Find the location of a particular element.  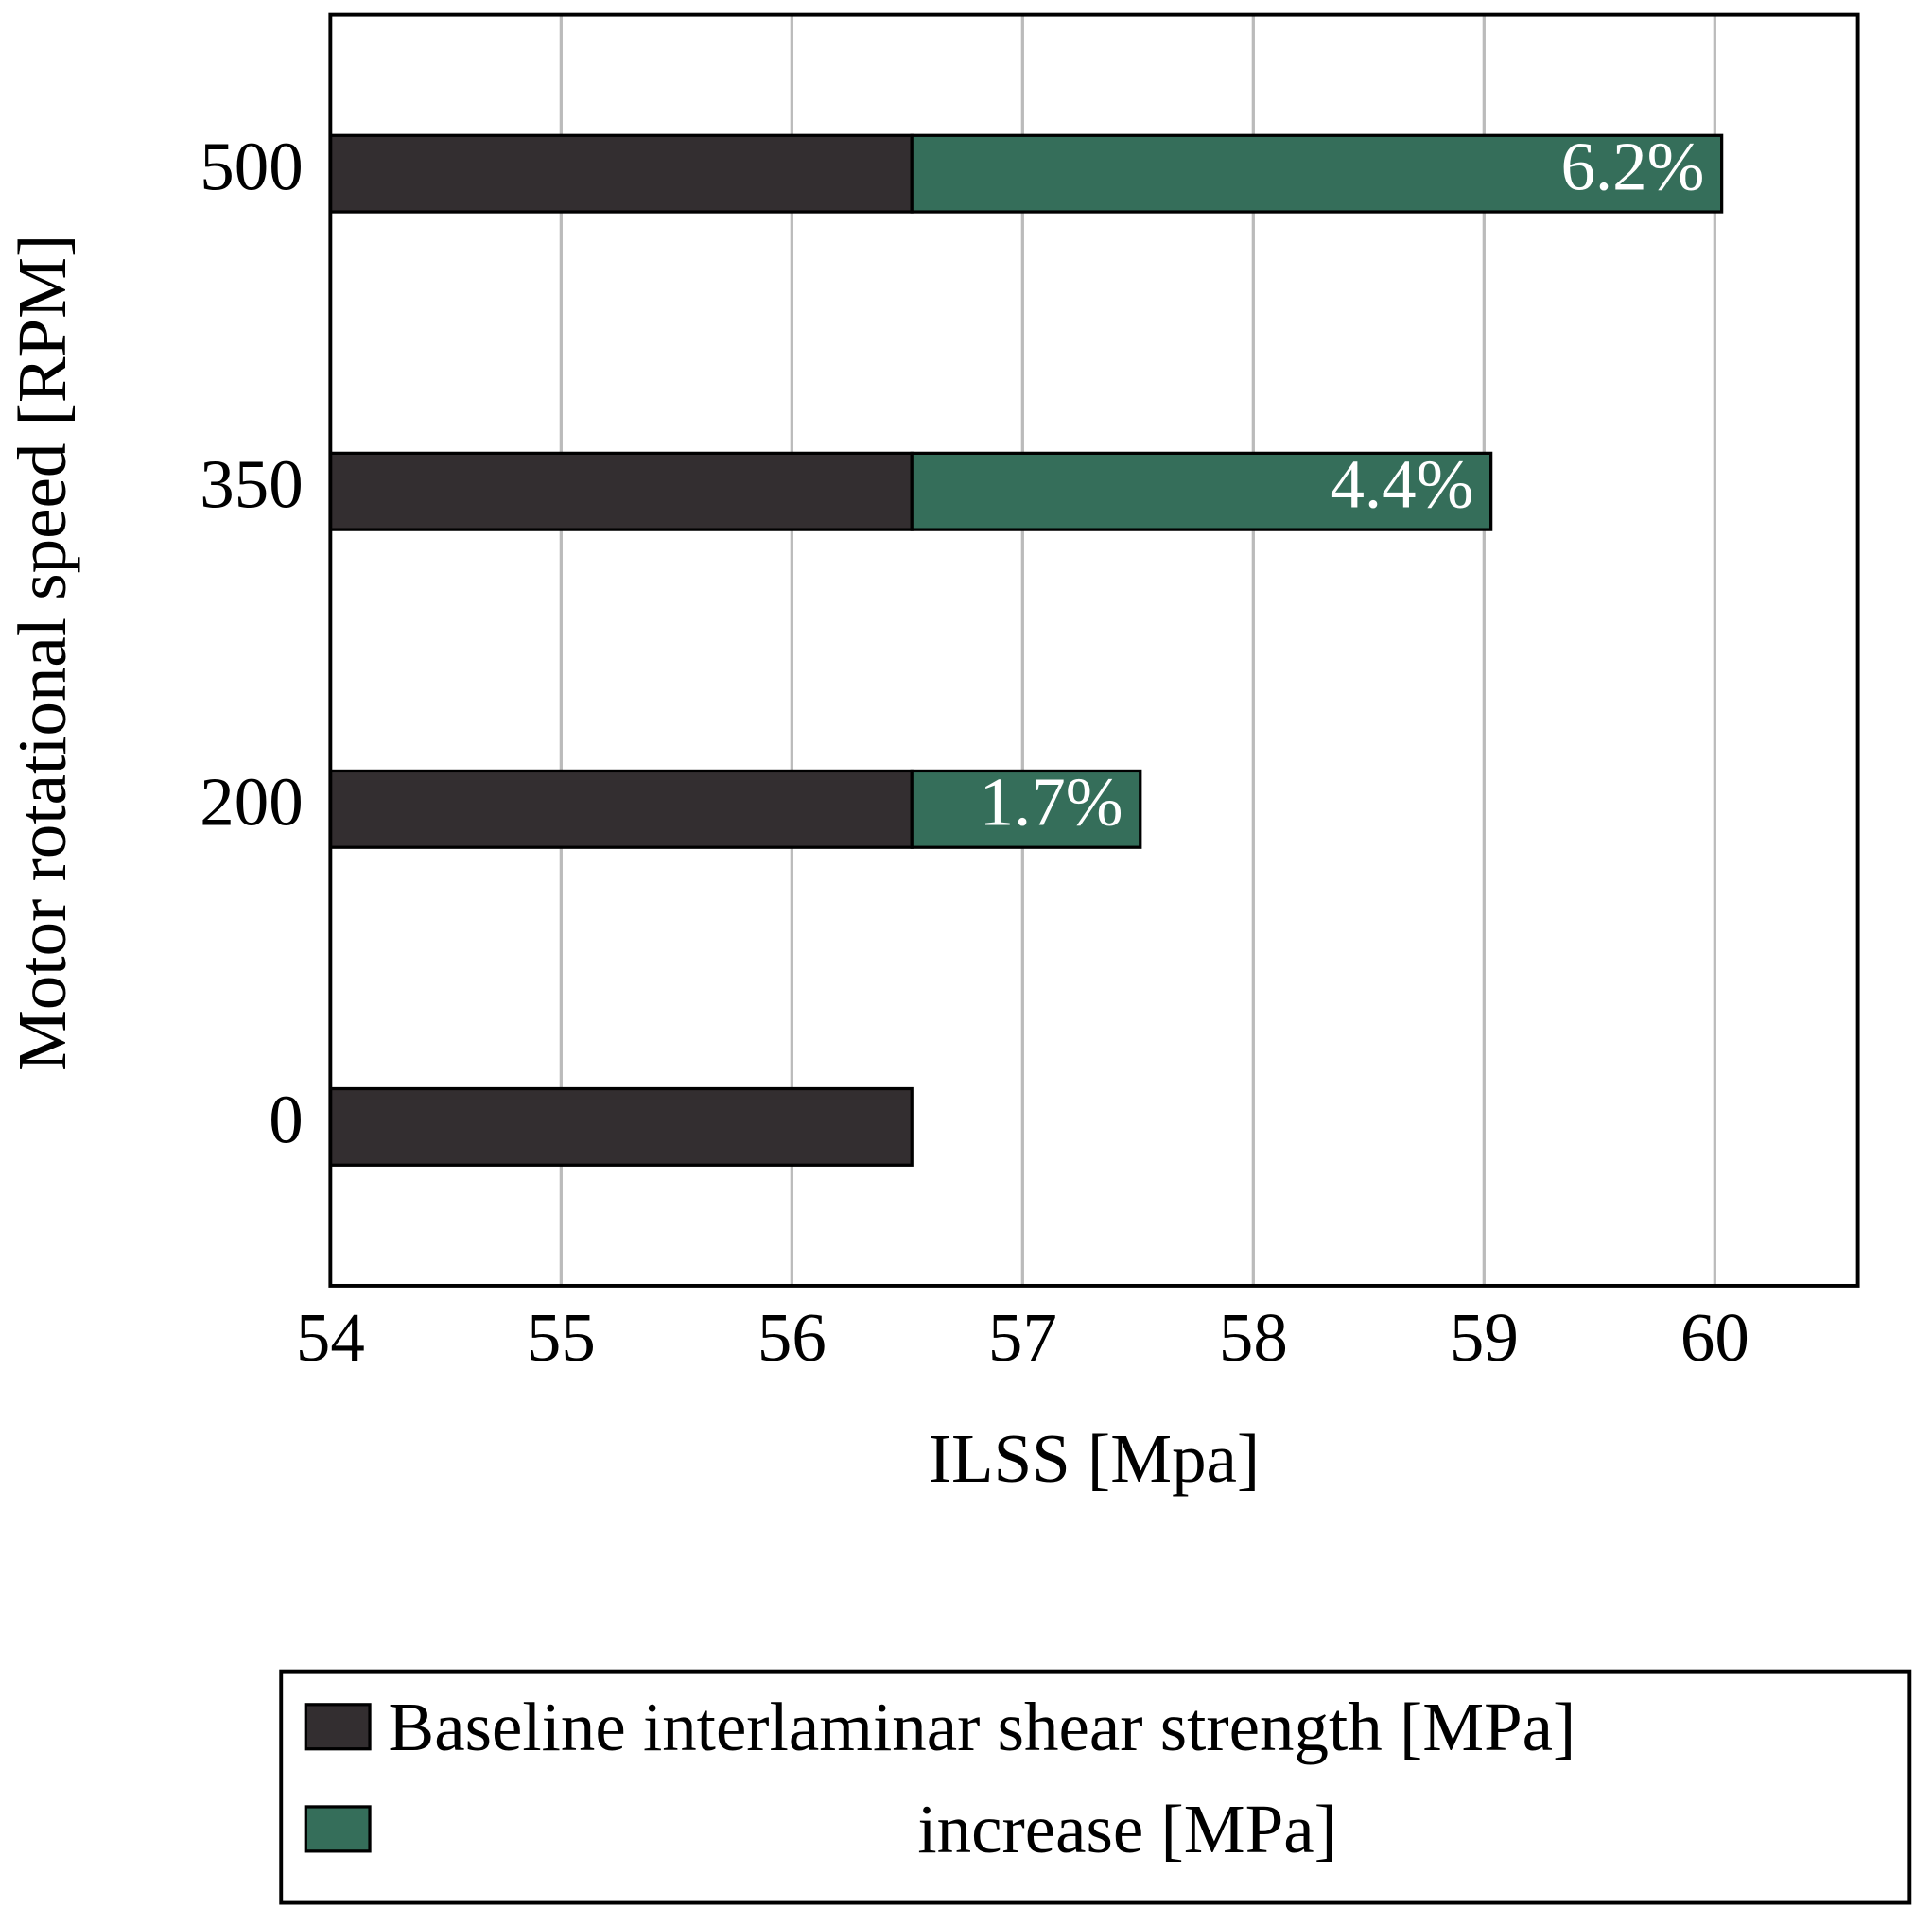

x-tick-label: 60 is located at coordinates (1714, 1338).